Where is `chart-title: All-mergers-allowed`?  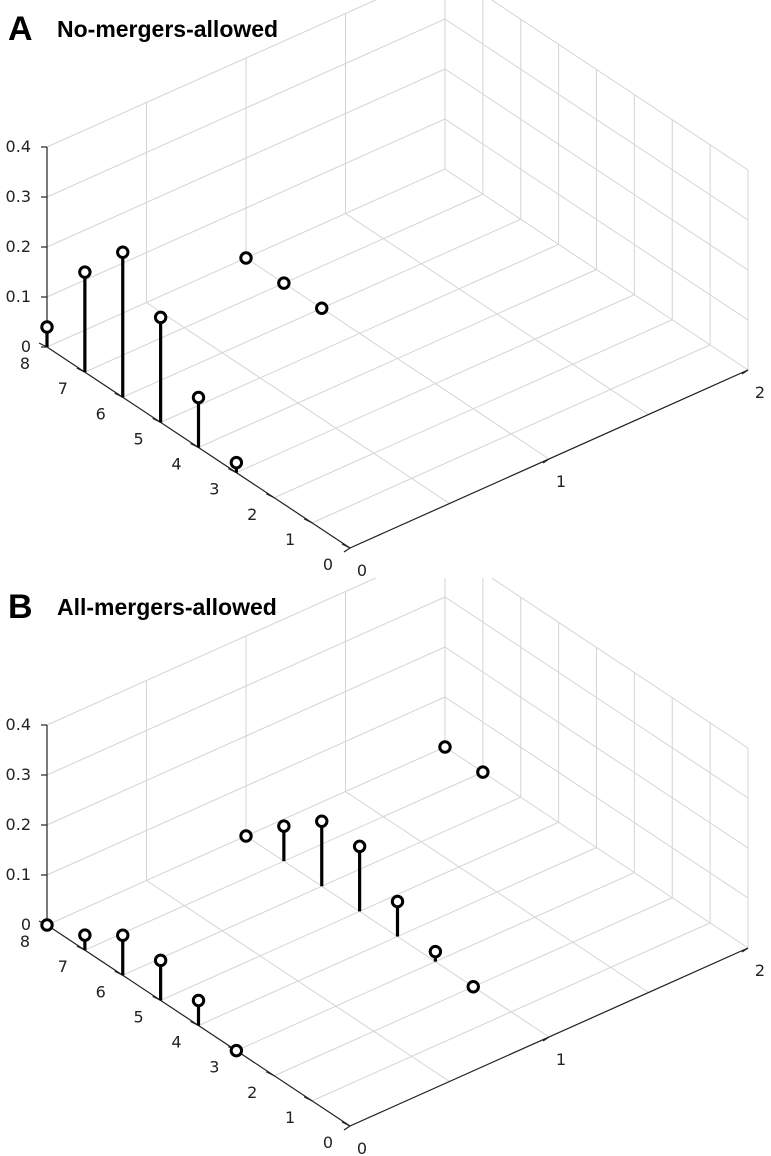
chart-title: All-mergers-allowed is located at coordinates (167, 607).